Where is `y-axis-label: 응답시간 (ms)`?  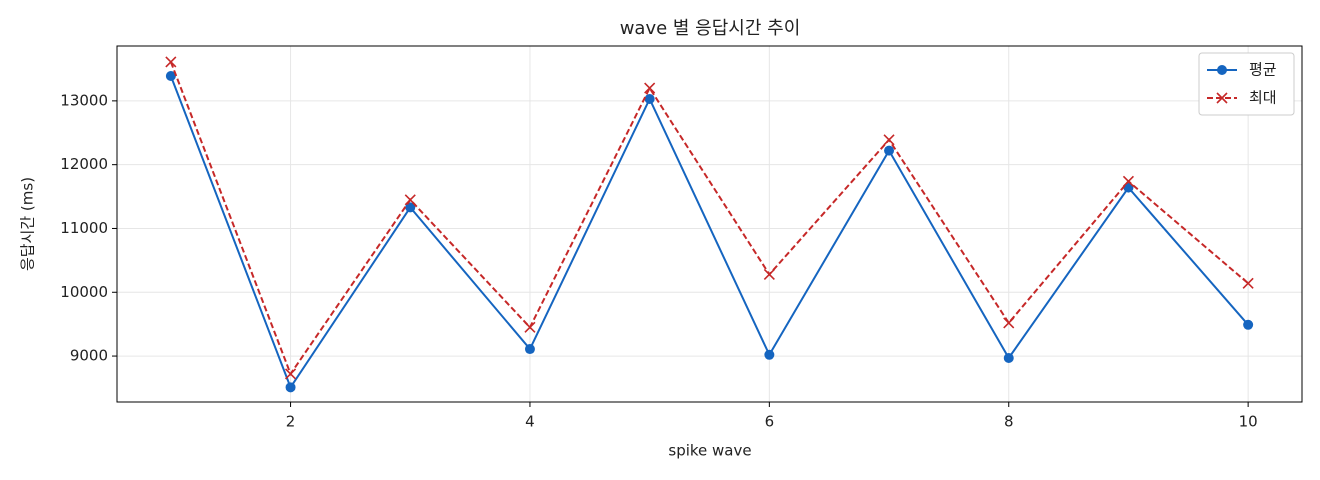
y-axis-label: 응답시간 (ms) is located at coordinates (28, 224).